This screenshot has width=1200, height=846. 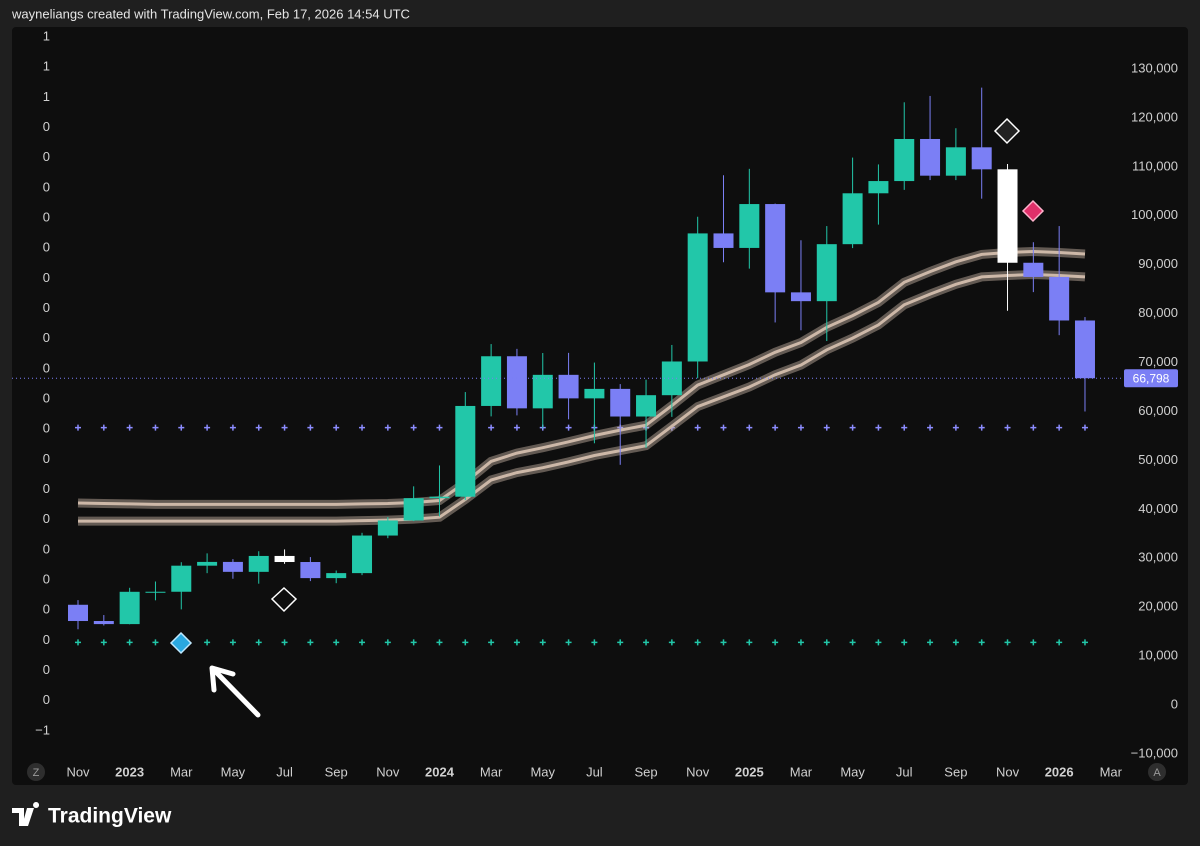 I want to click on y-tick-label: 60,000, so click(x=1158, y=410).